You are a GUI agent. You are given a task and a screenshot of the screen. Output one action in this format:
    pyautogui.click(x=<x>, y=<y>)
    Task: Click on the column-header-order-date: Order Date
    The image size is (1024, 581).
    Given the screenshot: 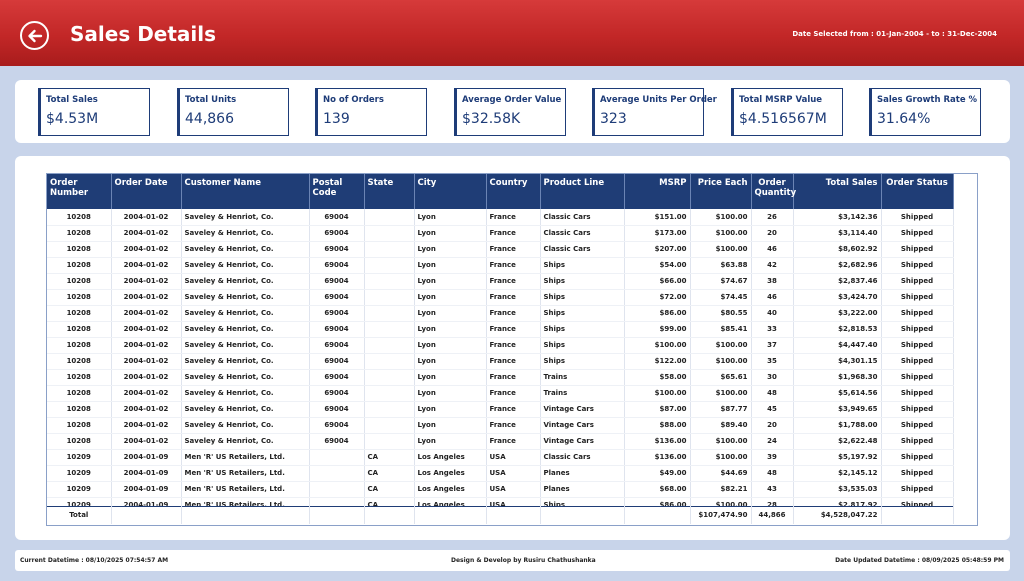 What is the action you would take?
    pyautogui.click(x=146, y=191)
    